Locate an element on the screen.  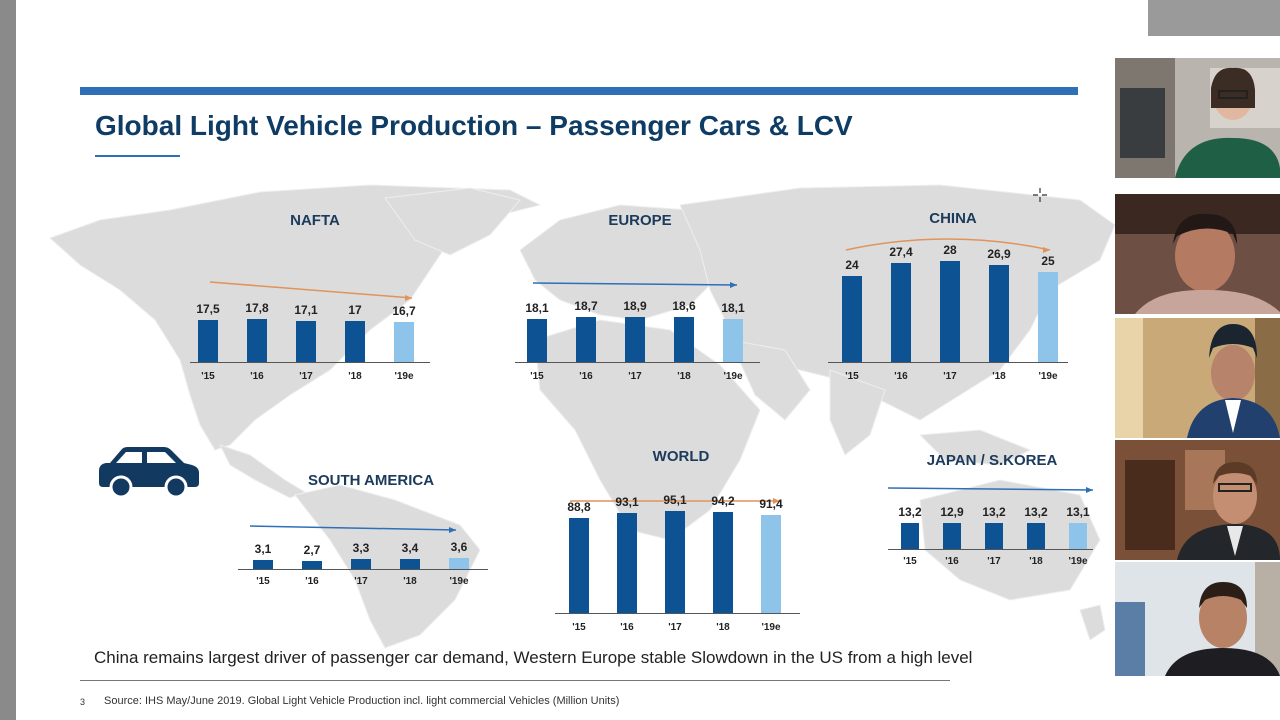
data-label: 3,1 is located at coordinates (263, 549).